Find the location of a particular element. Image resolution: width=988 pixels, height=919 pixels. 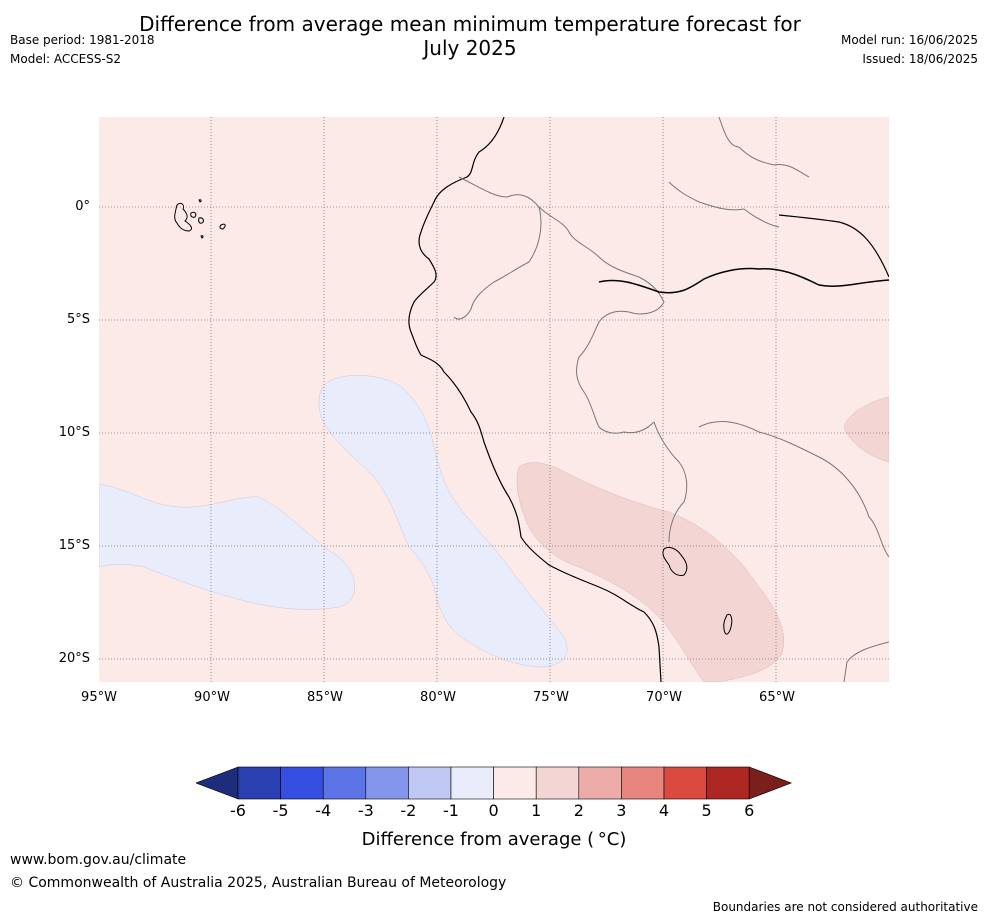

lat-label-5s: 5°S is located at coordinates (78, 319).